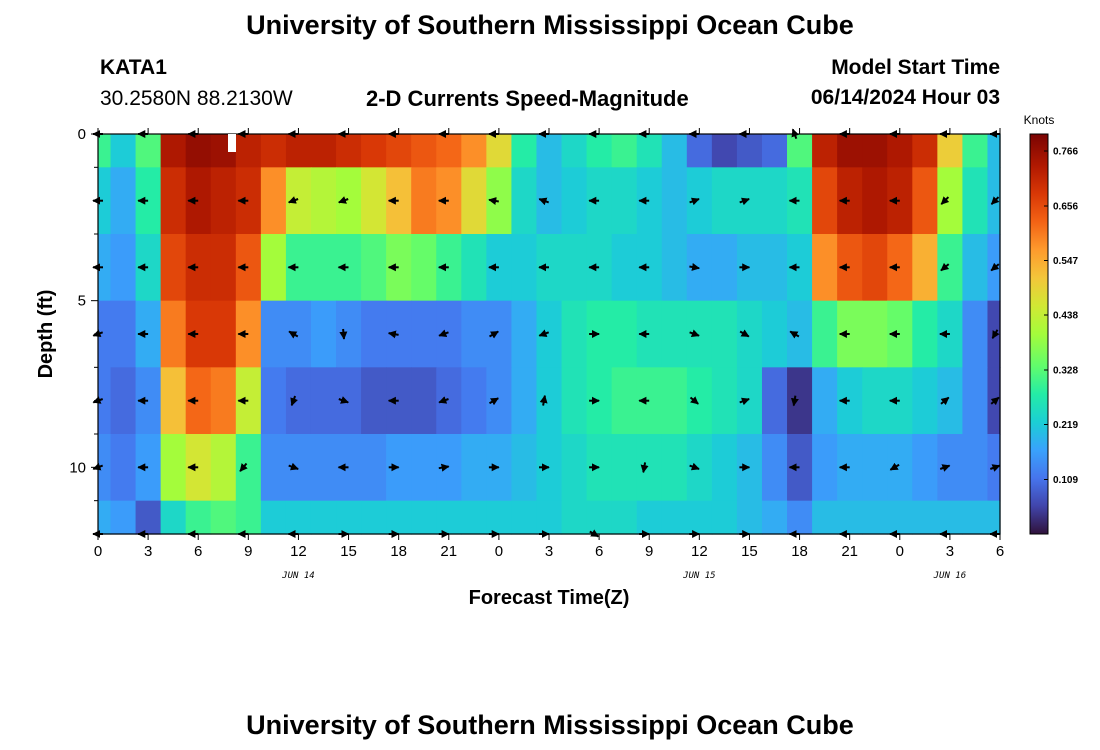 The height and width of the screenshot is (750, 1100). What do you see at coordinates (1065, 316) in the screenshot?
I see `colorbar-tick-label: 0.438` at bounding box center [1065, 316].